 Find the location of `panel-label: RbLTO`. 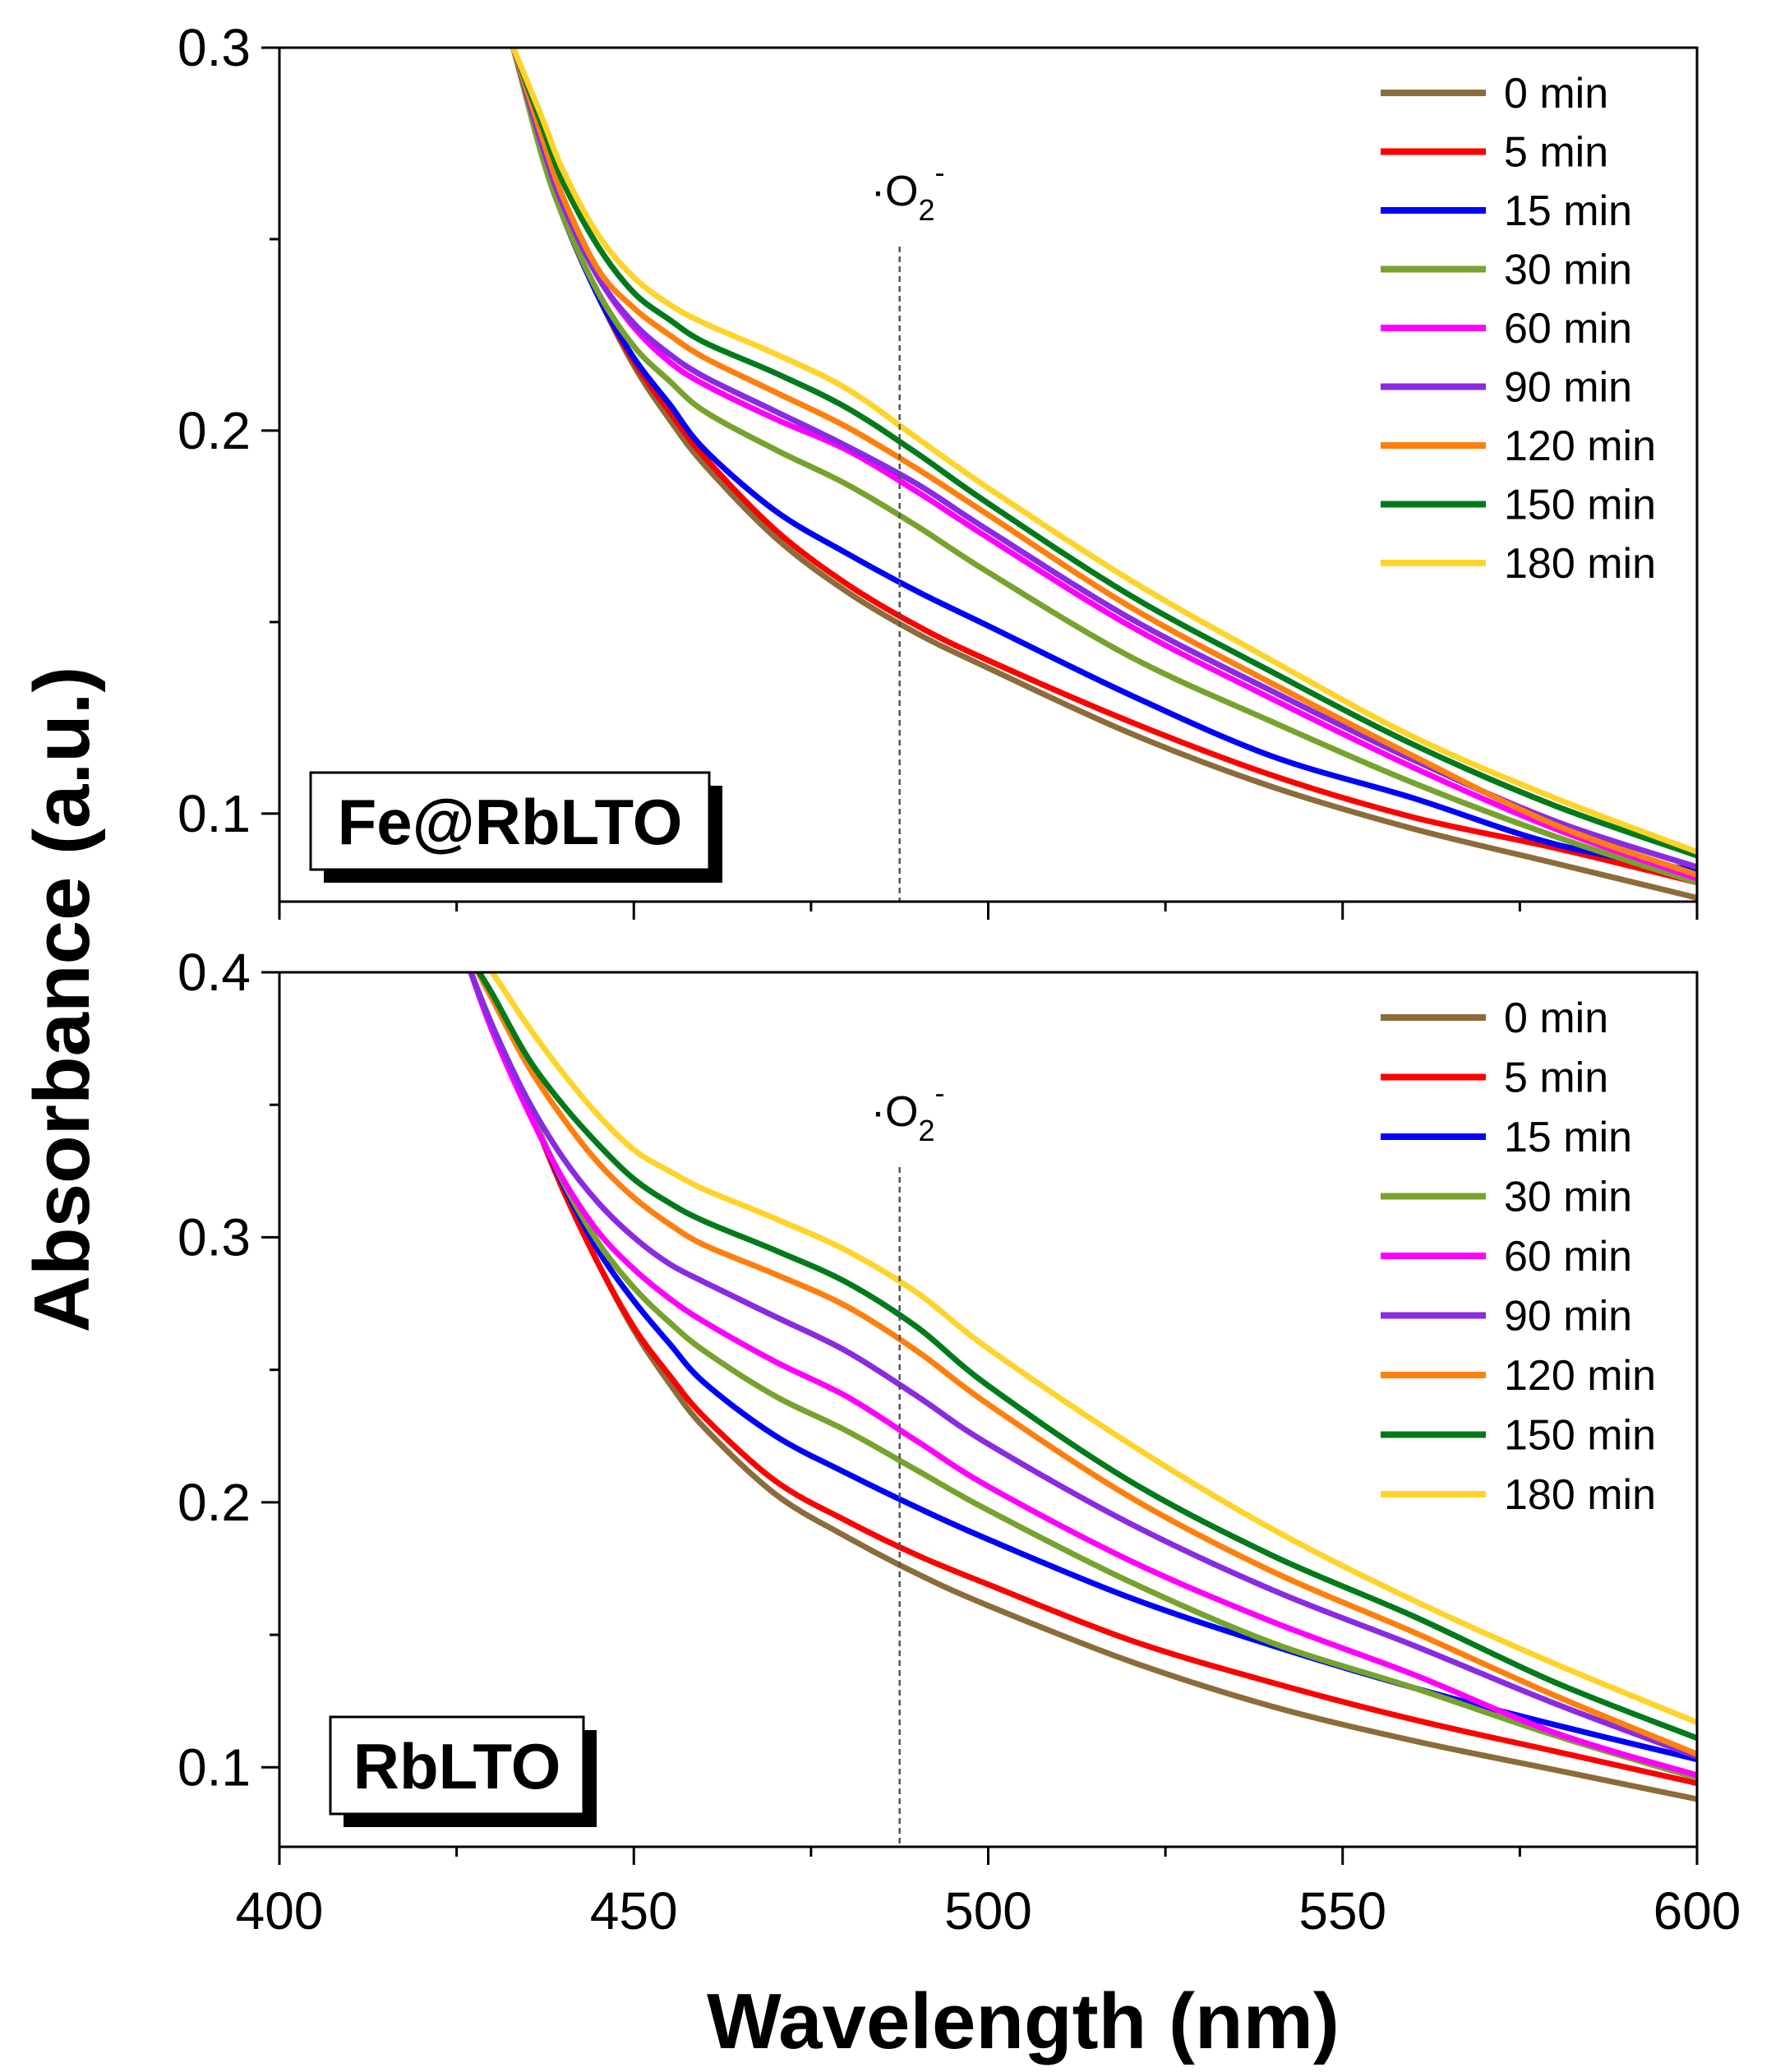

panel-label: RbLTO is located at coordinates (457, 1766).